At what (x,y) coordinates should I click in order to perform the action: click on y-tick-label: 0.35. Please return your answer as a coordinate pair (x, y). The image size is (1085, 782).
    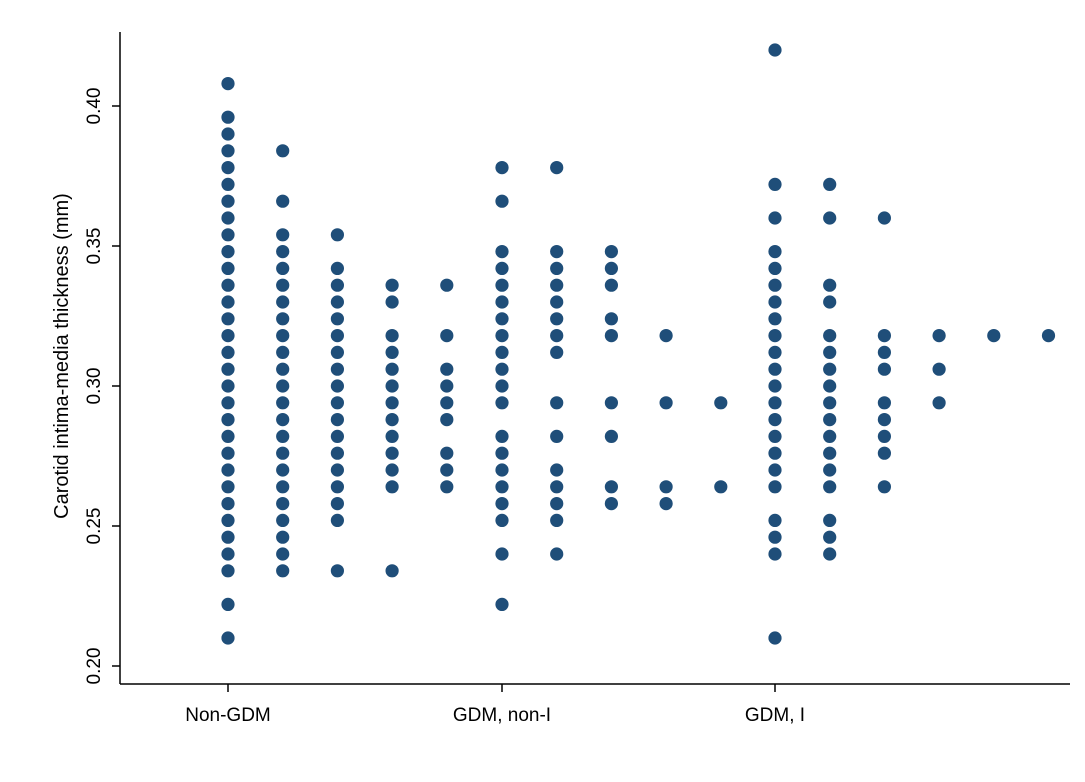
    Looking at the image, I should click on (94, 246).